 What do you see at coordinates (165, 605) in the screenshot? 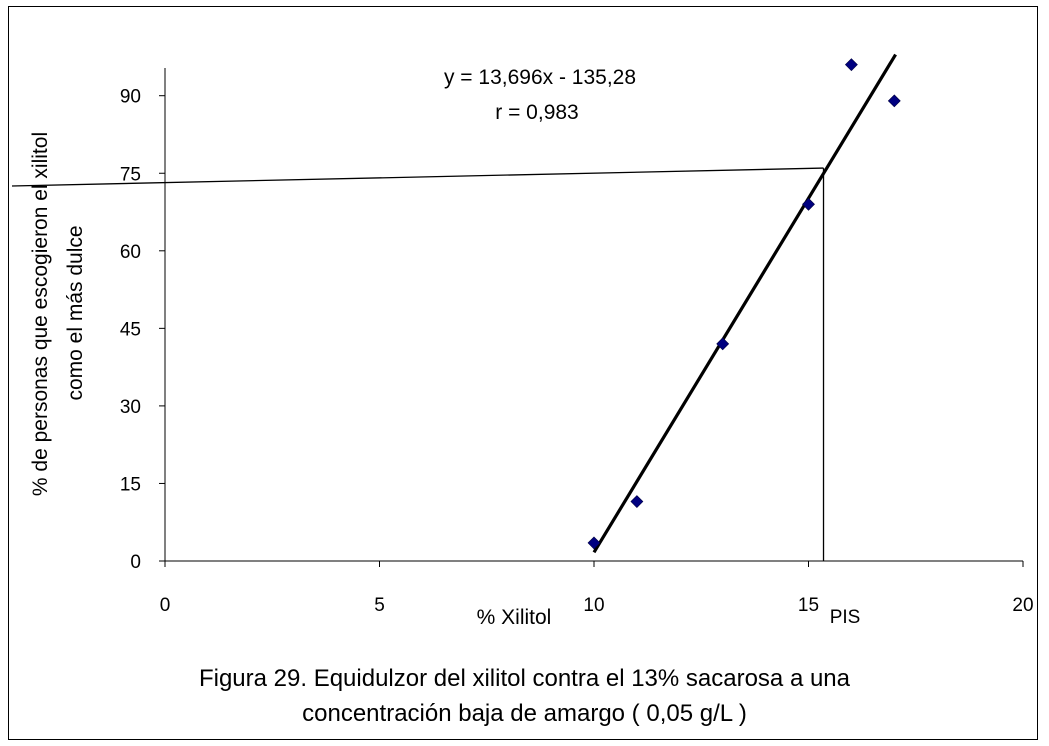
I see `x-tick-label: 0` at bounding box center [165, 605].